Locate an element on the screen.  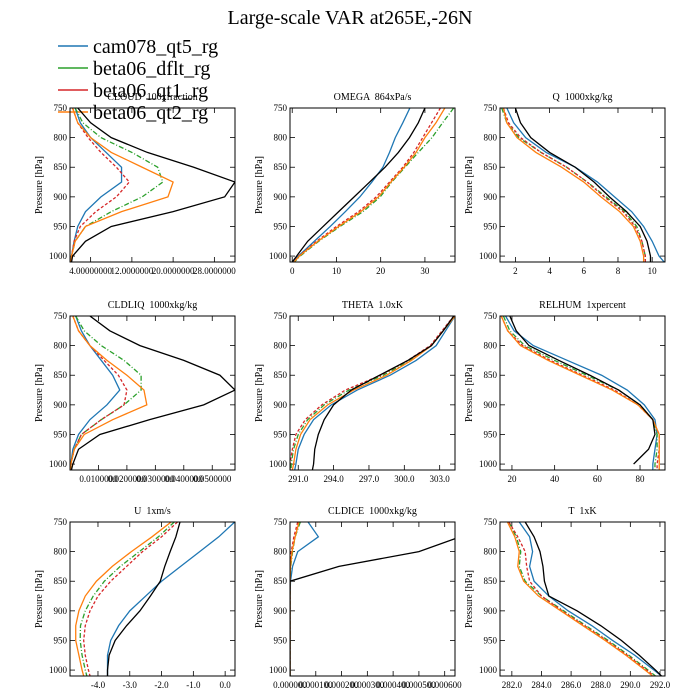
panel-title: RELHUM 1xpercent is located at coordinates (582, 305).